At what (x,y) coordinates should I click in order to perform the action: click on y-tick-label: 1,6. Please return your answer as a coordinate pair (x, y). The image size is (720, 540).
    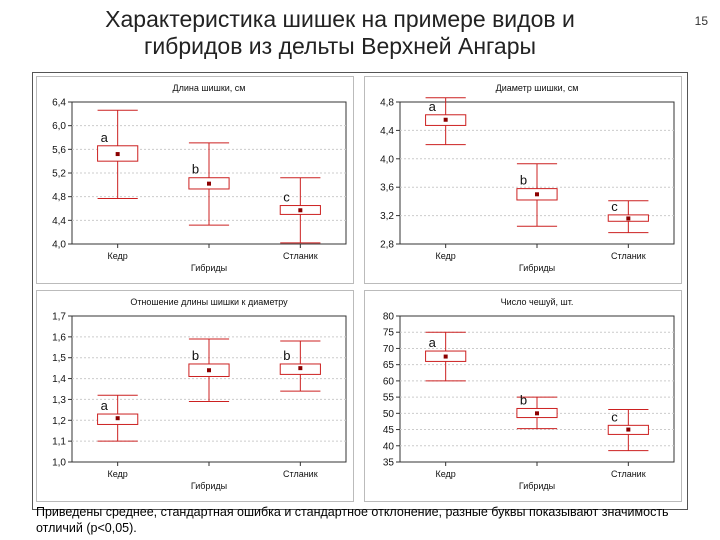
    Looking at the image, I should click on (59, 337).